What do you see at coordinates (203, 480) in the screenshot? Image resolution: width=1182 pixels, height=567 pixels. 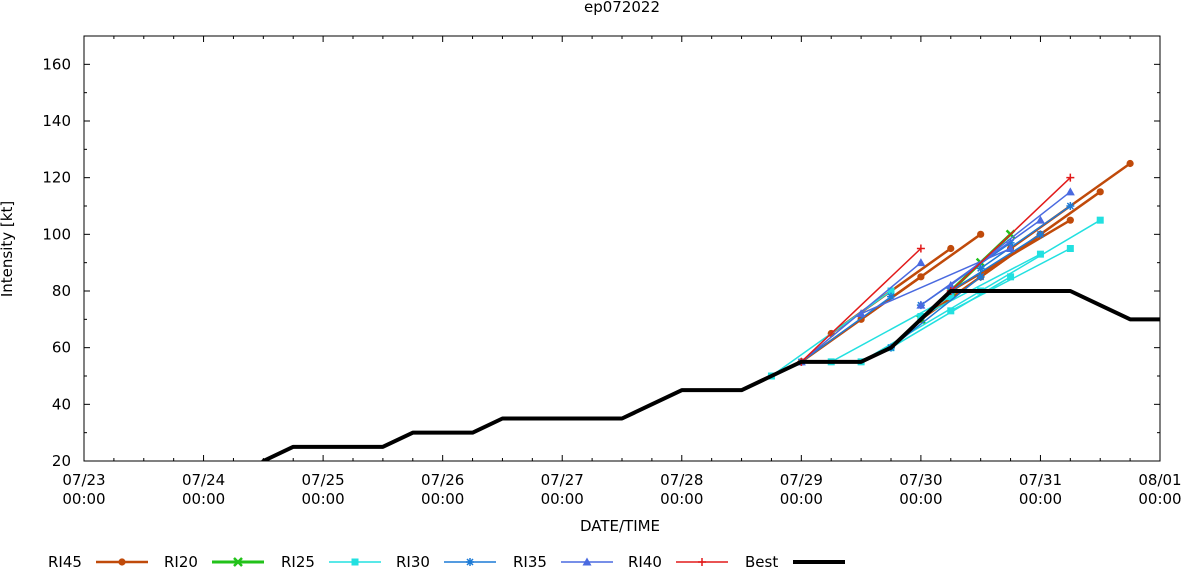 I see `x-tick-date: 07/24` at bounding box center [203, 480].